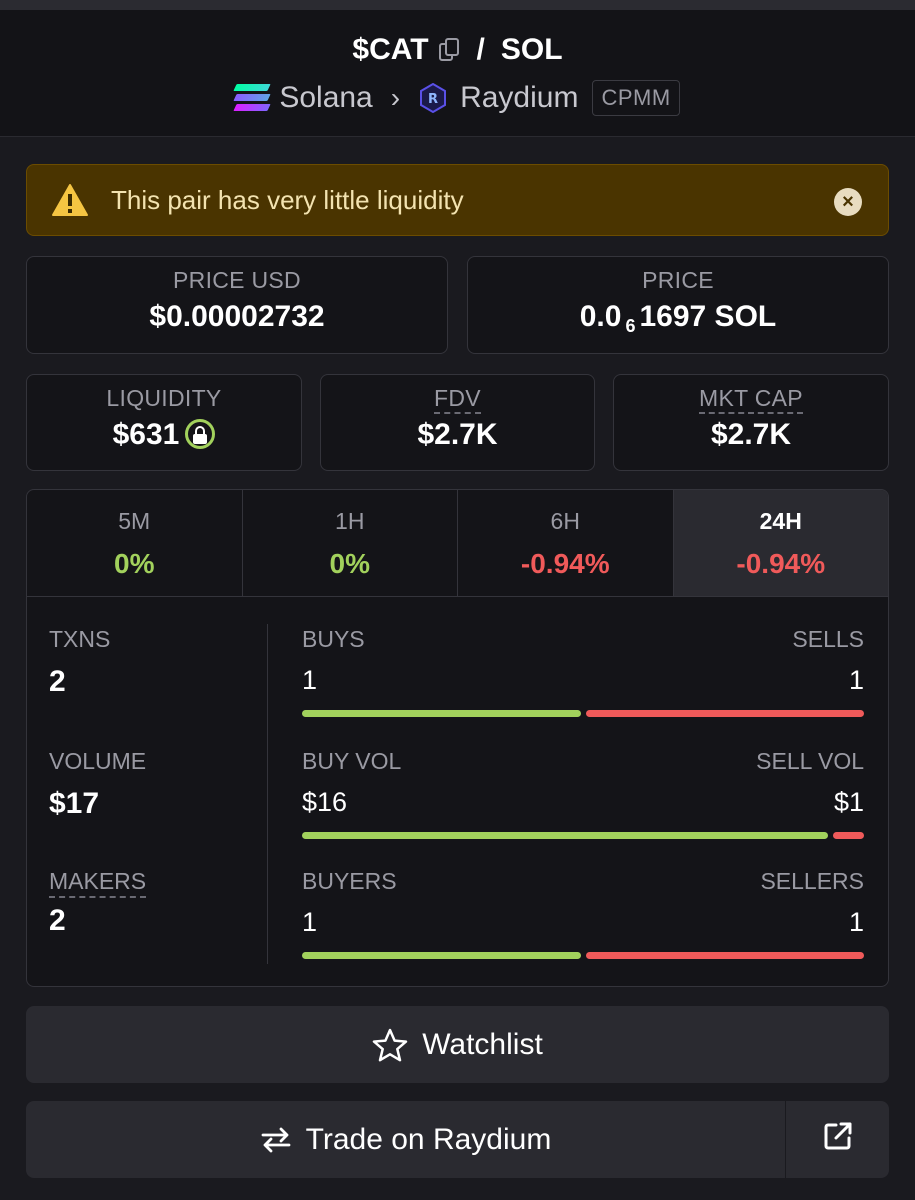 Image resolution: width=915 pixels, height=1200 pixels. I want to click on solana-logo-icon, so click(252, 98).